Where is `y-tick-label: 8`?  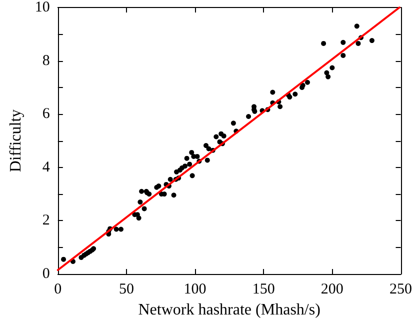 y-tick-label: 8 is located at coordinates (46, 60).